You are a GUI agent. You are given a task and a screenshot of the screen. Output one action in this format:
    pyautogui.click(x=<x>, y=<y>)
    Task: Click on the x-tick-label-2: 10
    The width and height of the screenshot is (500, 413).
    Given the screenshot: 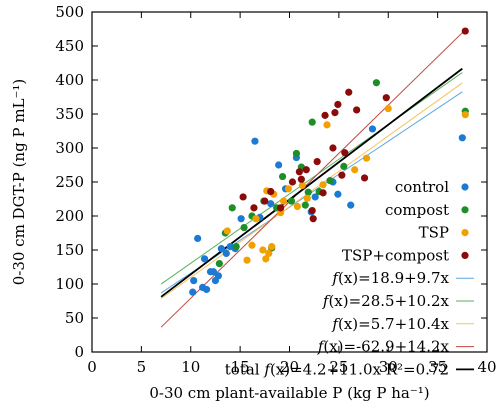 What is the action you would take?
    pyautogui.click(x=190, y=367)
    